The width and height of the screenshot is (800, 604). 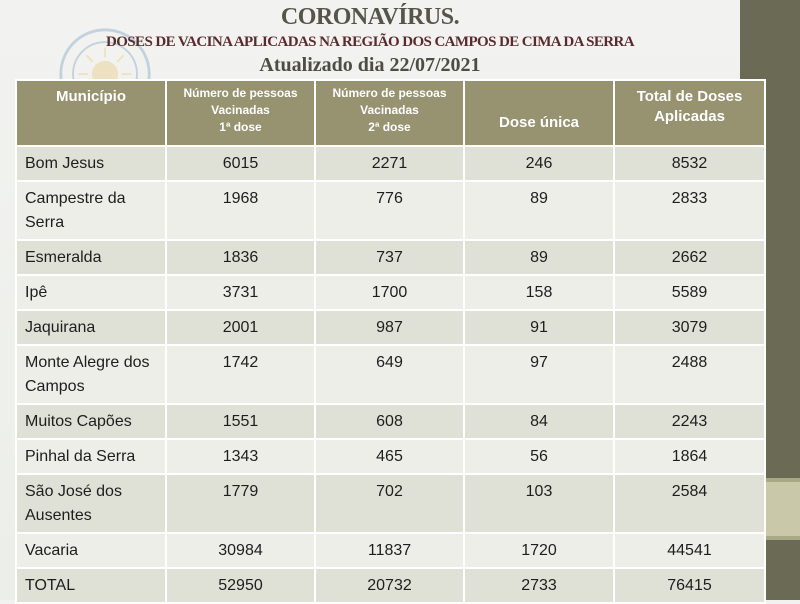 What do you see at coordinates (689, 550) in the screenshot?
I see `cell-total: 44541` at bounding box center [689, 550].